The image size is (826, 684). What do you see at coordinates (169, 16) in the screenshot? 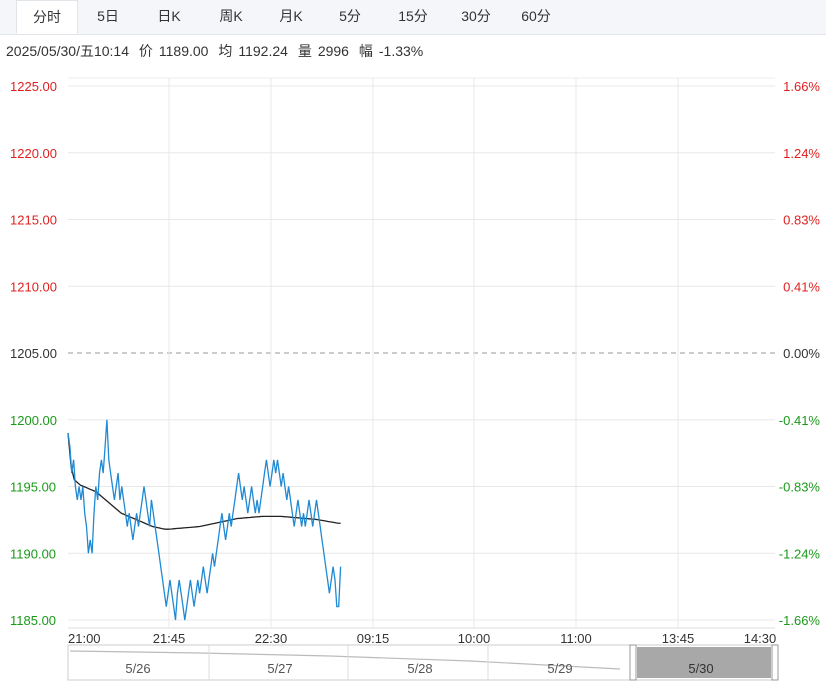
I see `tab-3: 日K` at bounding box center [169, 16].